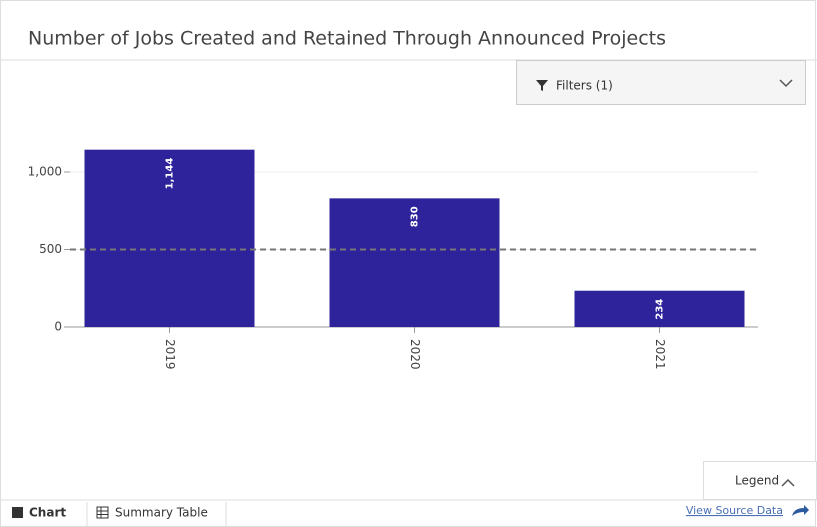  What do you see at coordinates (161, 513) in the screenshot?
I see `tab-label: Summary Table` at bounding box center [161, 513].